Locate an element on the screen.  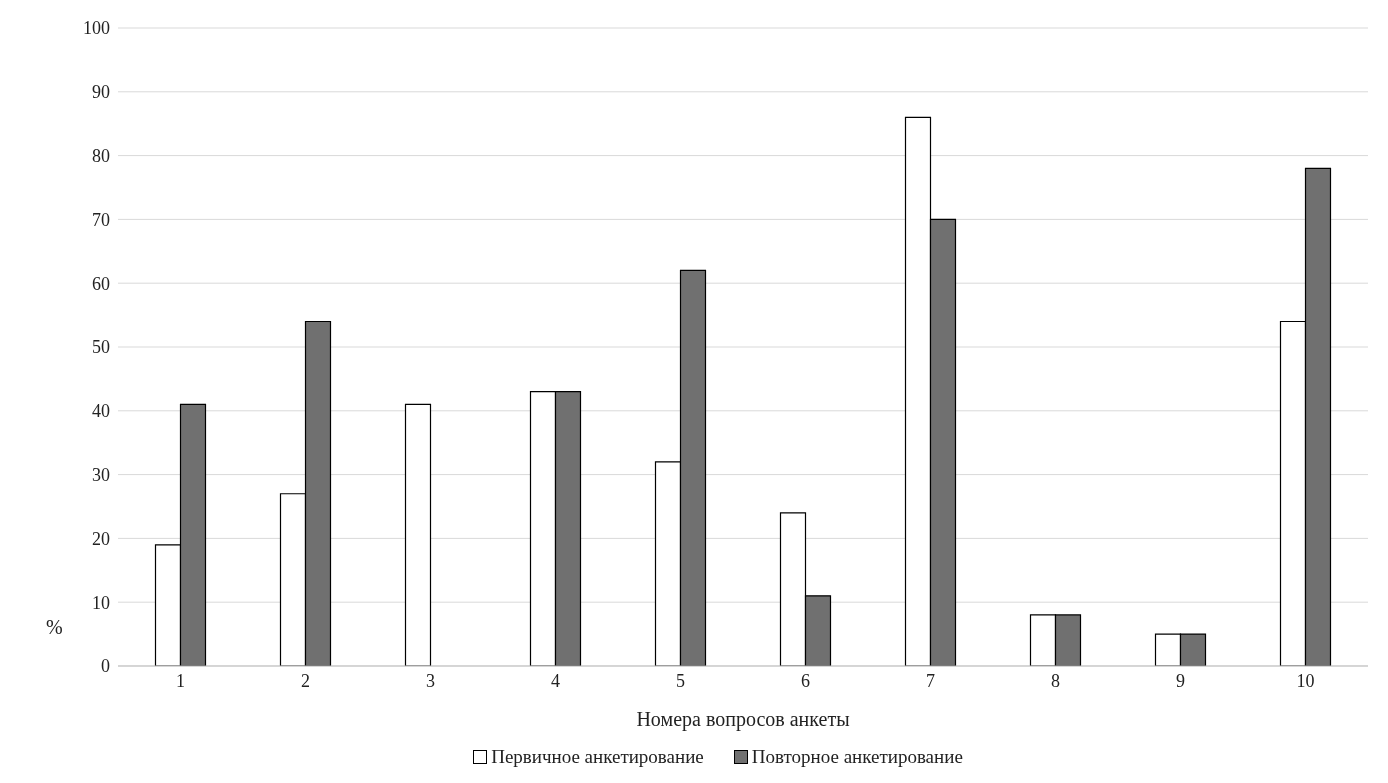
x-tick-label: 10 is located at coordinates (1305, 680).